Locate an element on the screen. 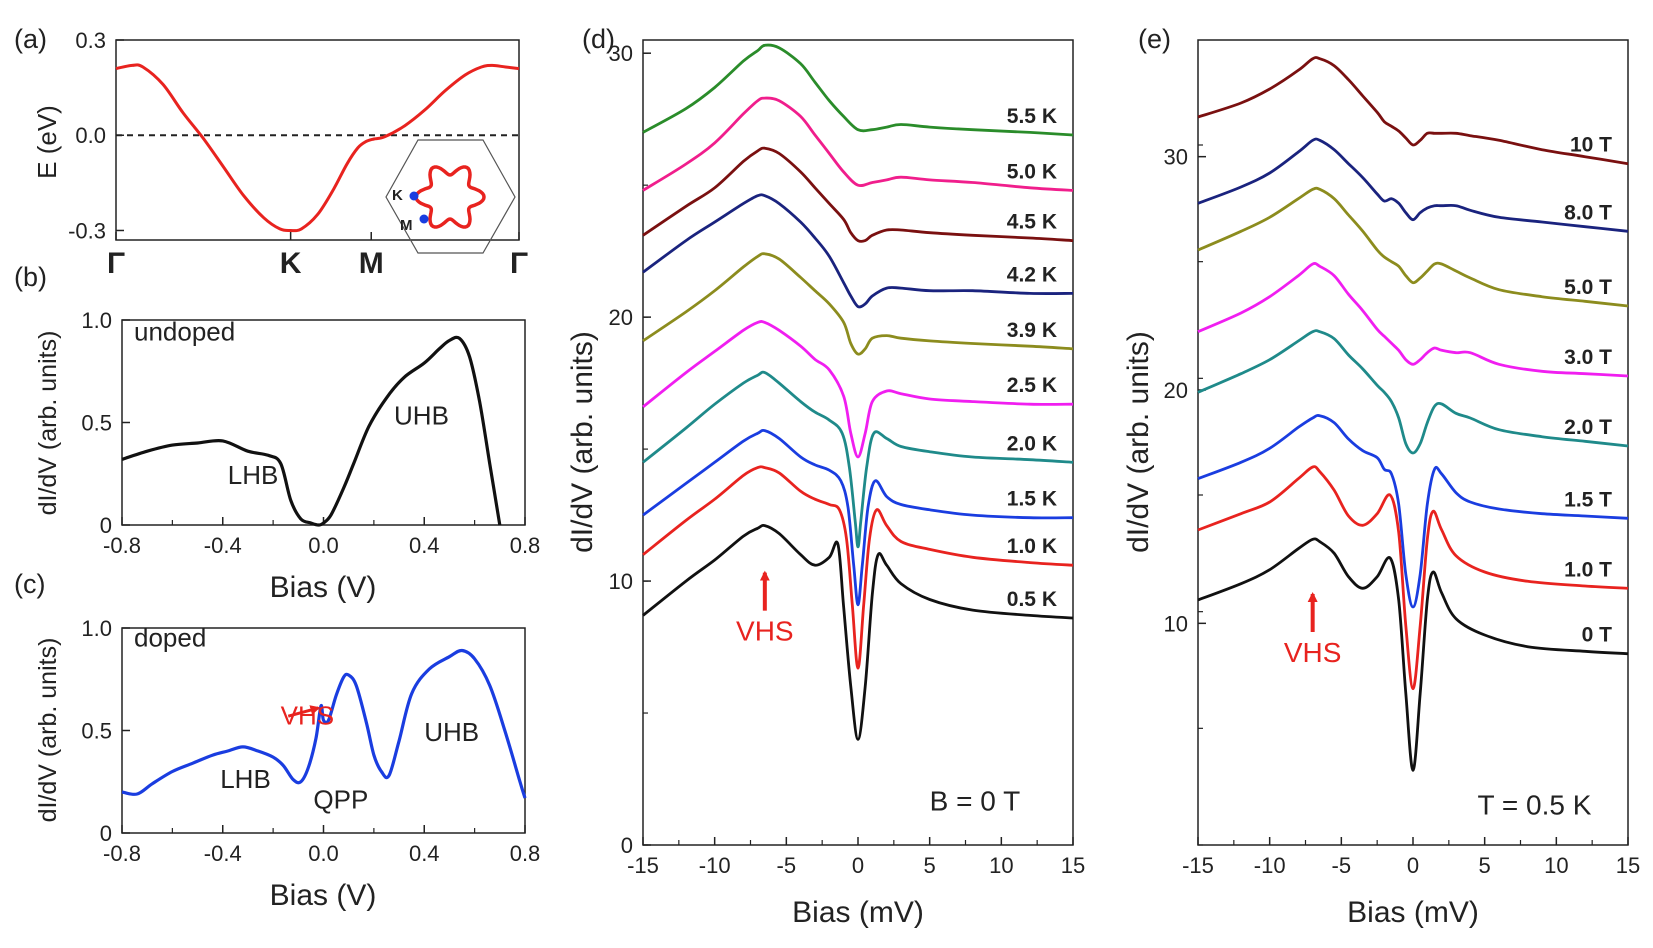 The width and height of the screenshot is (1653, 948). panel-b-label: (b) is located at coordinates (30, 277).